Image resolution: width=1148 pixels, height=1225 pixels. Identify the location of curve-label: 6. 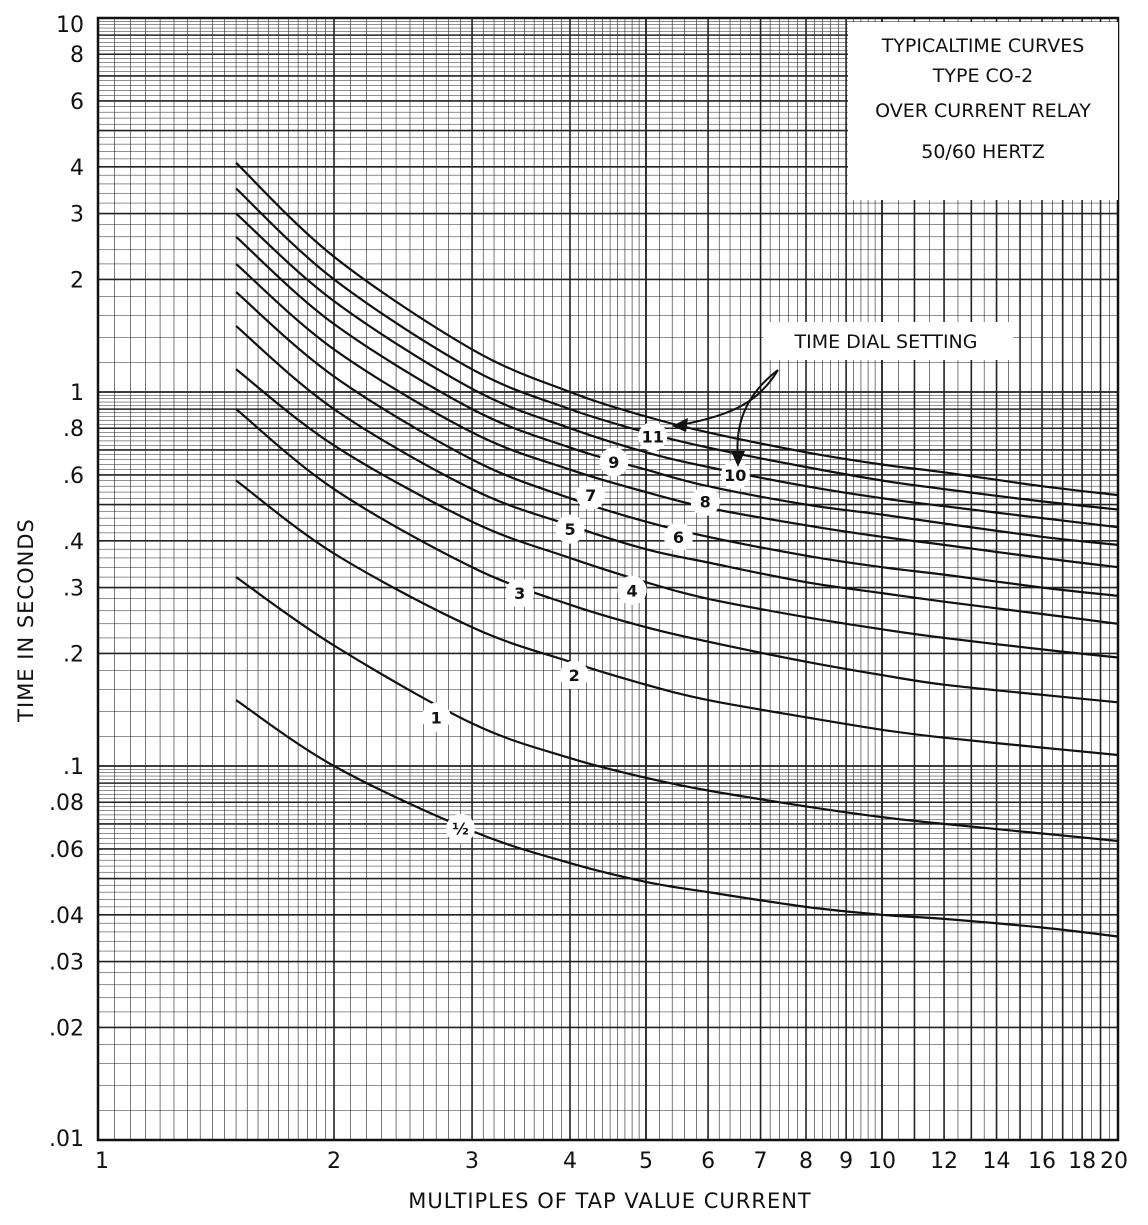
(678, 537).